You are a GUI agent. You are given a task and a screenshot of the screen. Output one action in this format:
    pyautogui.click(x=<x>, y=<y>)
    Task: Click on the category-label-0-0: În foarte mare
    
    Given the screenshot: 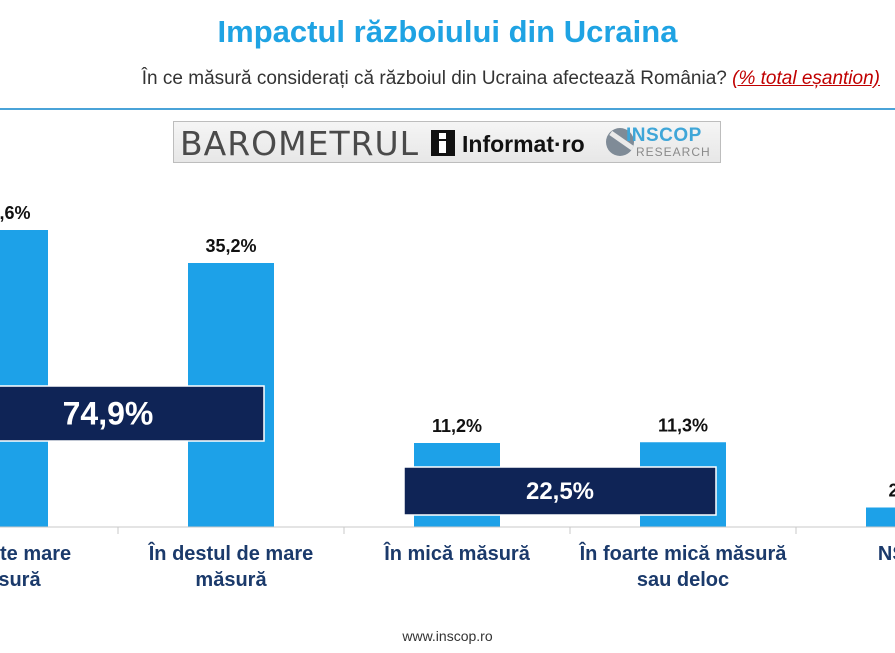 What is the action you would take?
    pyautogui.click(x=35, y=553)
    